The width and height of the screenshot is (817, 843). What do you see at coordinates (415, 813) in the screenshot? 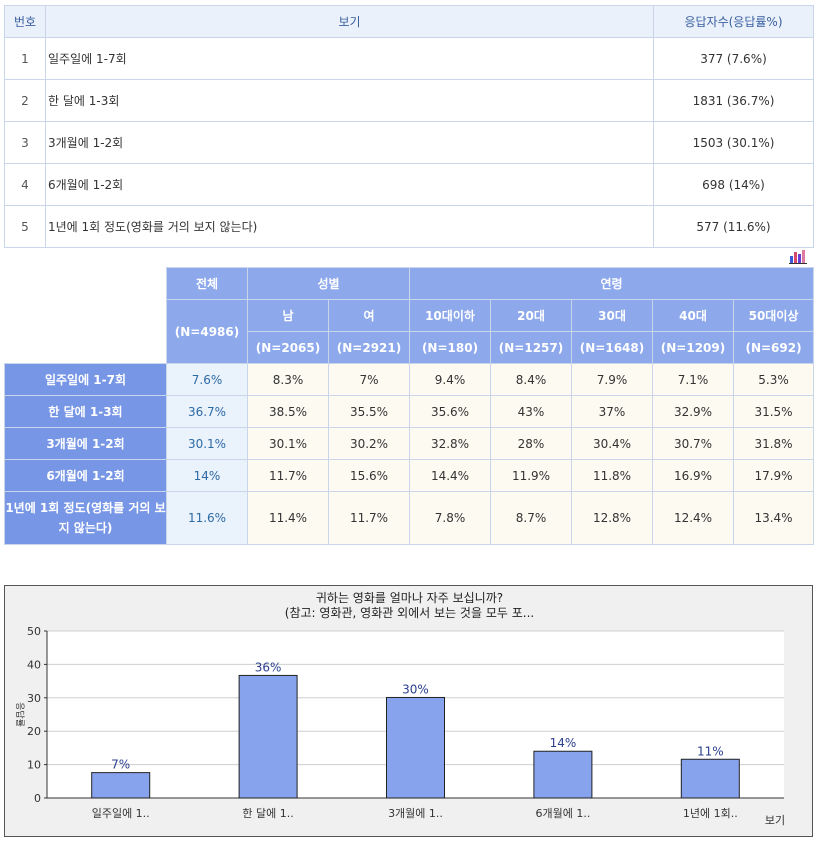
I see `x-tick-label: 3개월에 1..` at bounding box center [415, 813].